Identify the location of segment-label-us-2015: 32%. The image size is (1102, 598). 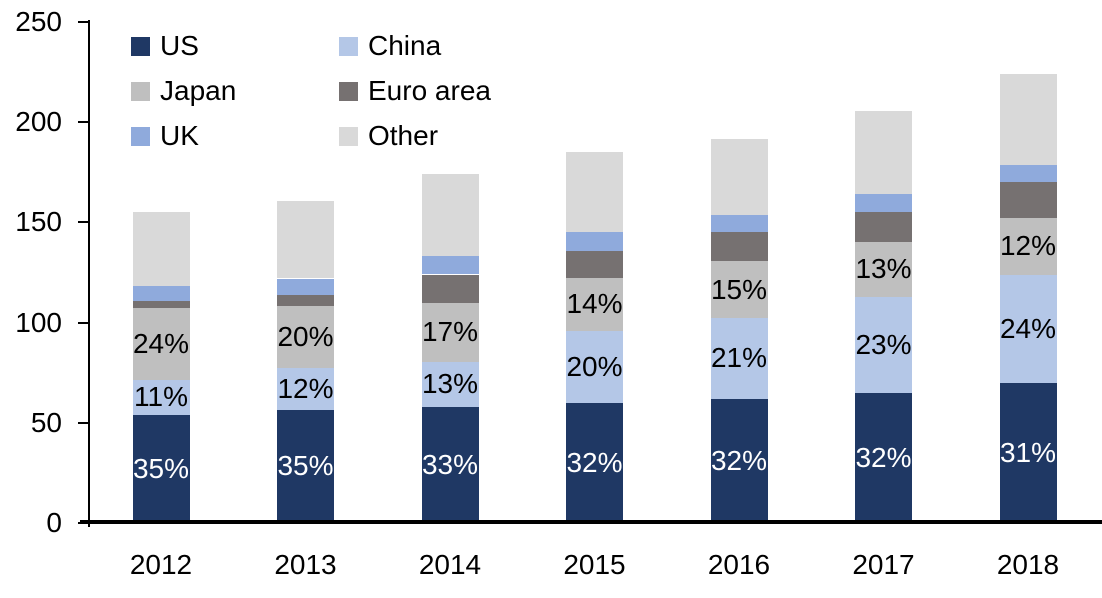
(594, 462).